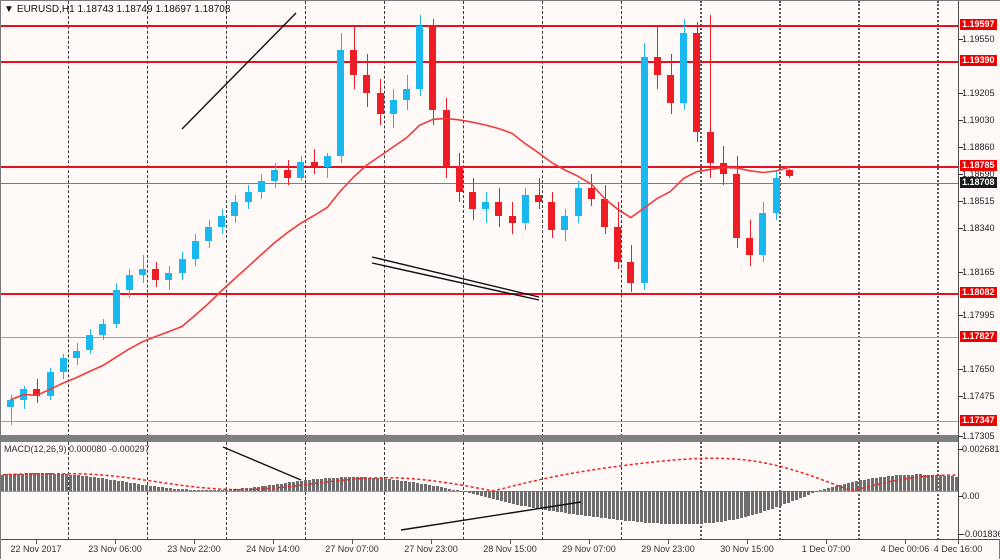  Describe the element at coordinates (978, 147) in the screenshot. I see `price-axis-label: 1.18860` at that location.